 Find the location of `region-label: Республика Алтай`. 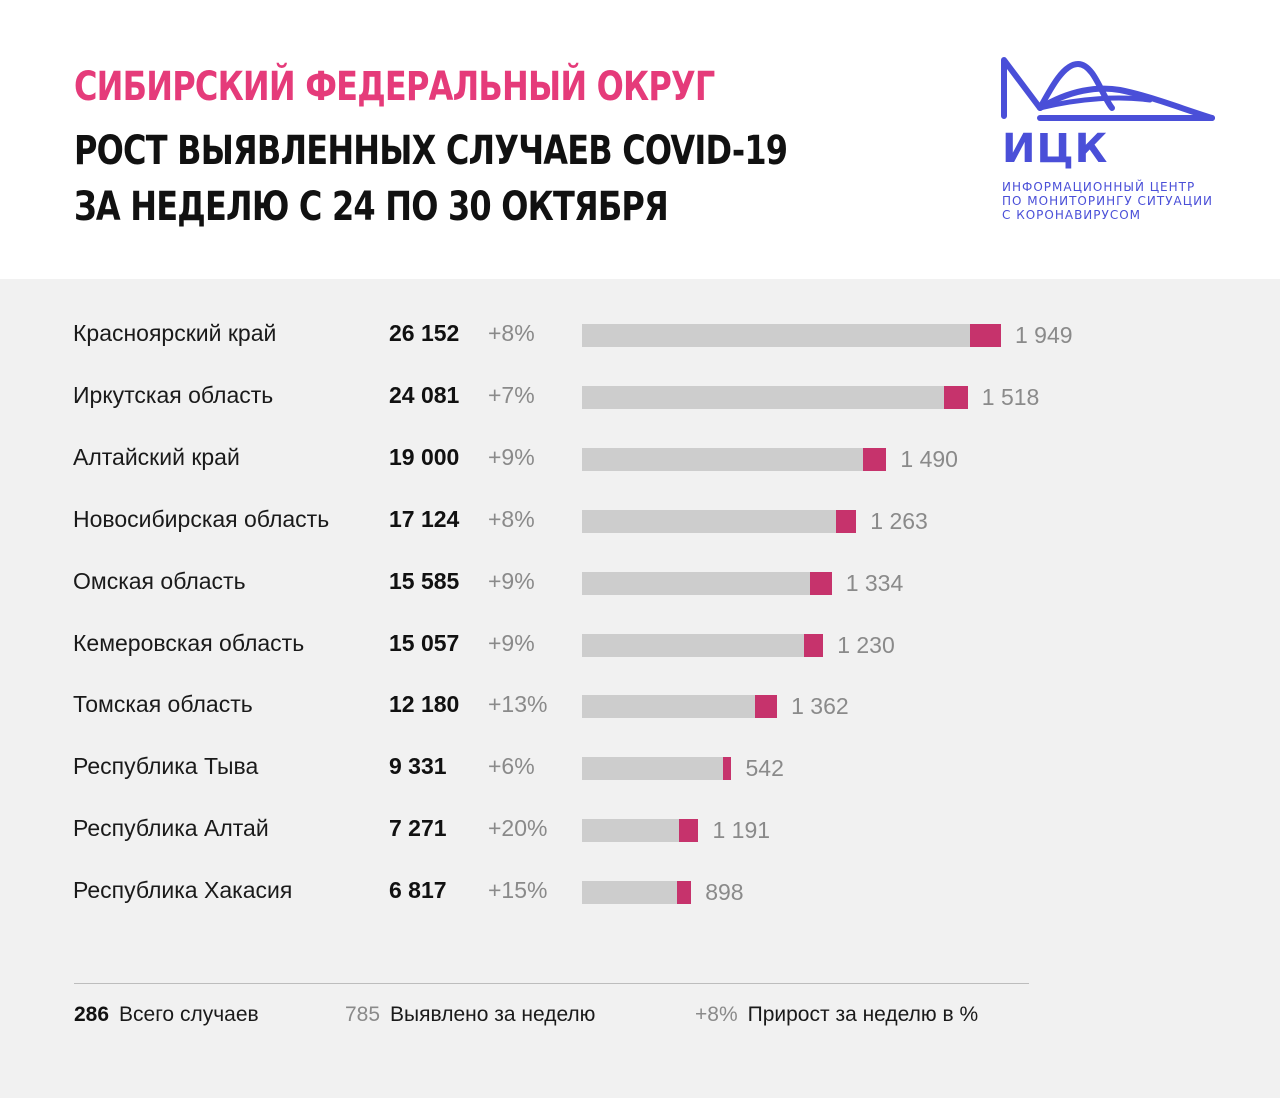

region-label: Республика Алтай is located at coordinates (171, 828).